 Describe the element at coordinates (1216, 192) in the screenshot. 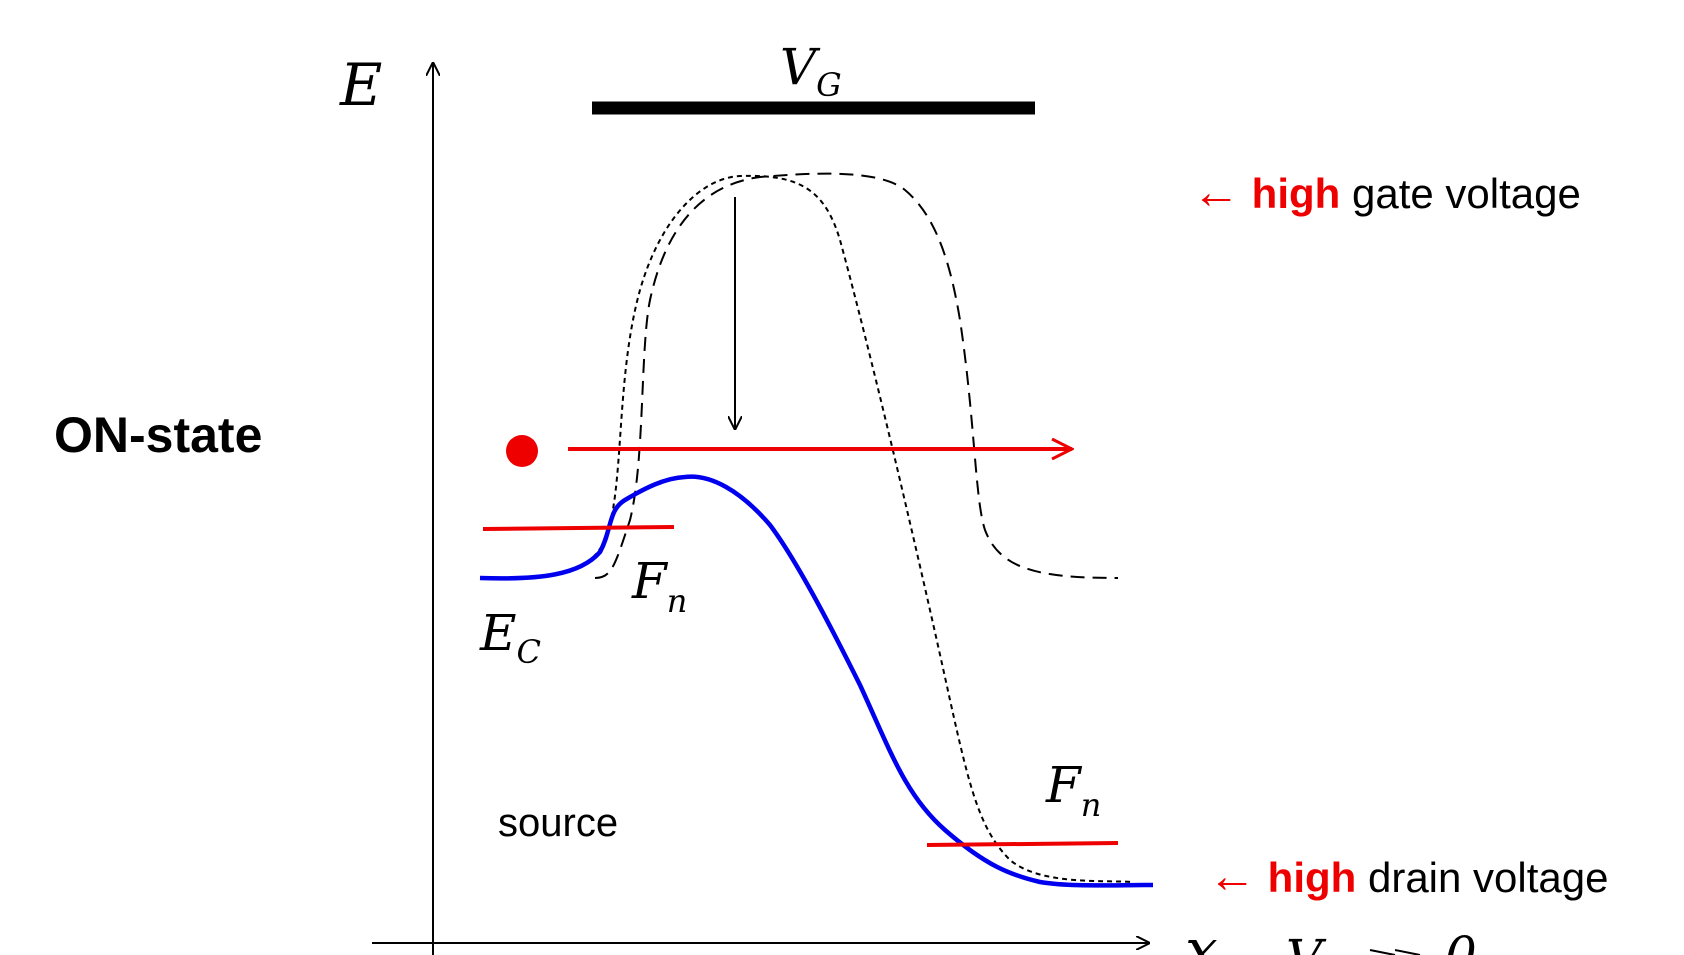

I see `gate-note-arrow: ←` at that location.